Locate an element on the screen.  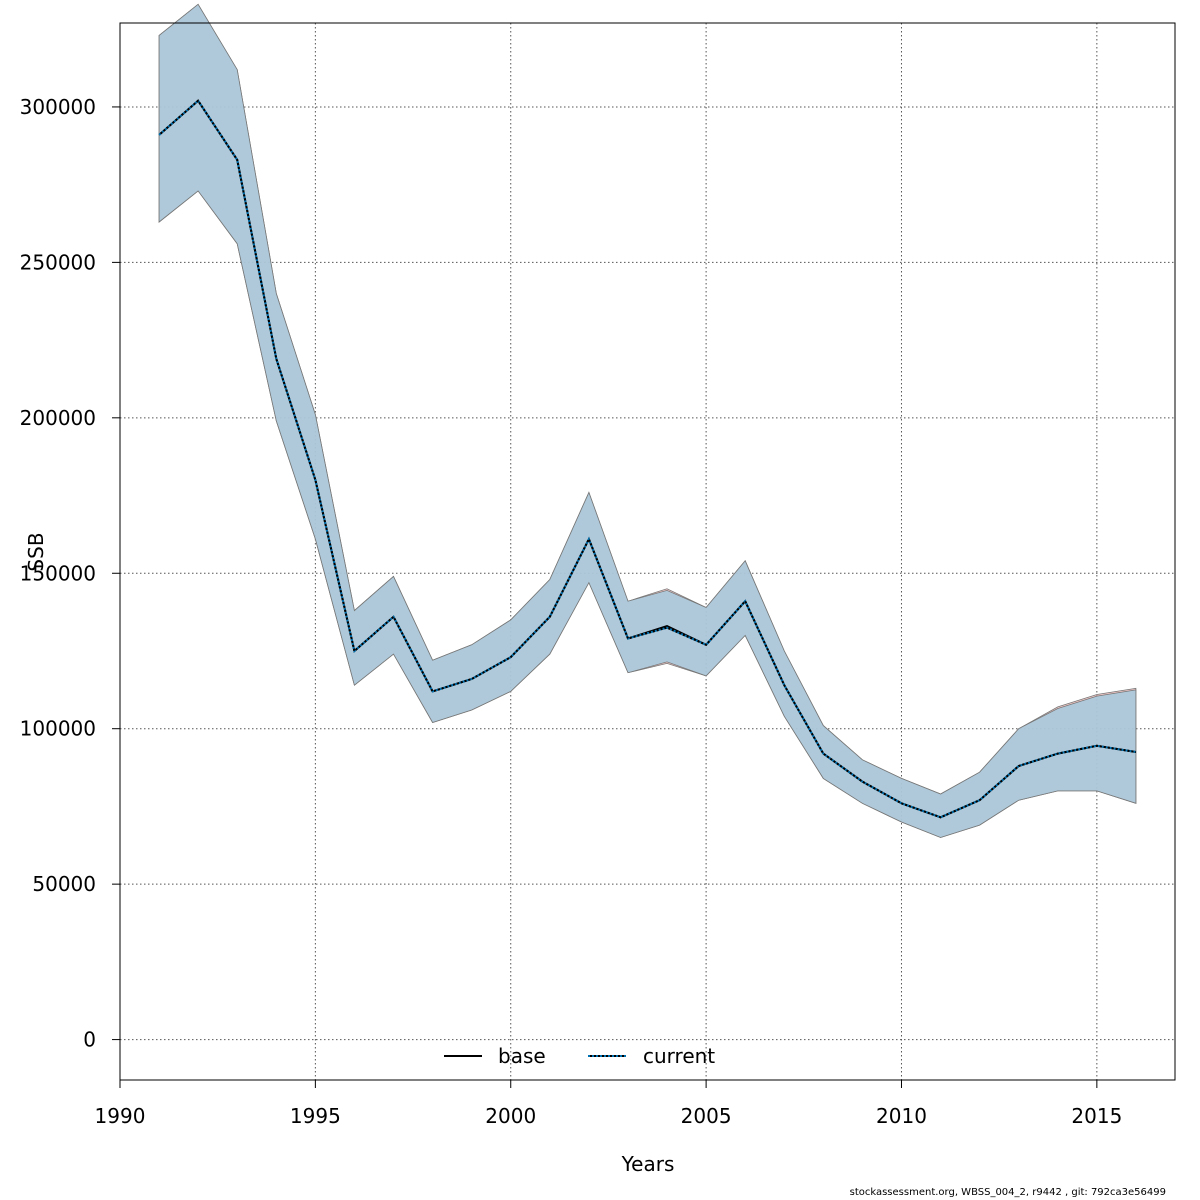
x-tick-label: 1995 is located at coordinates (315, 1116).